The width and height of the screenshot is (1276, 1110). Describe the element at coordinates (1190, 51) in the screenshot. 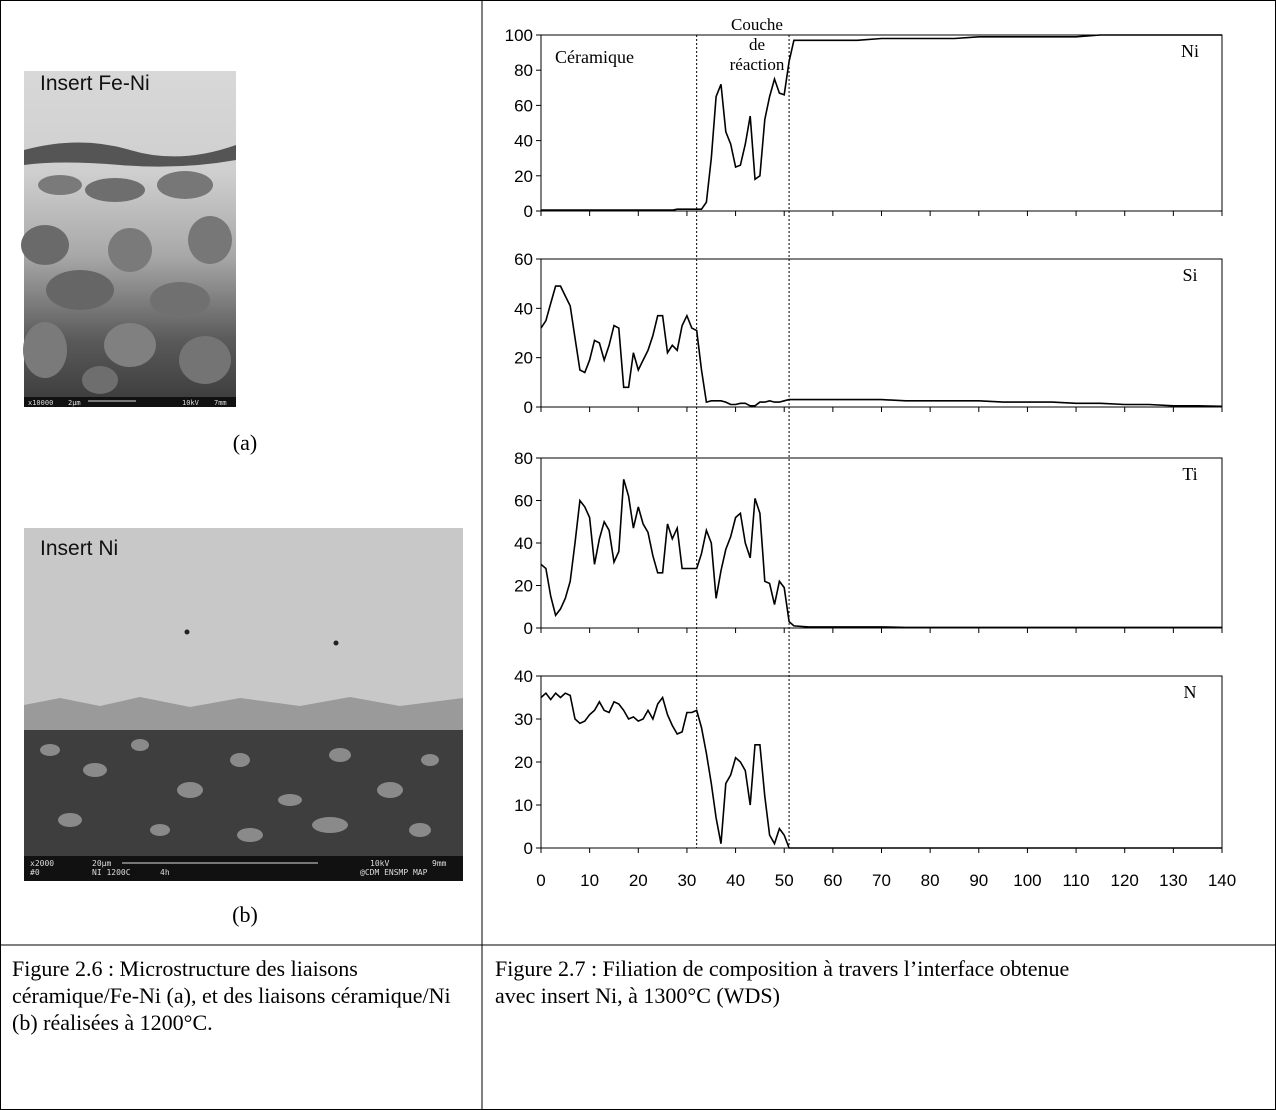

I see `series-label: Ni` at that location.